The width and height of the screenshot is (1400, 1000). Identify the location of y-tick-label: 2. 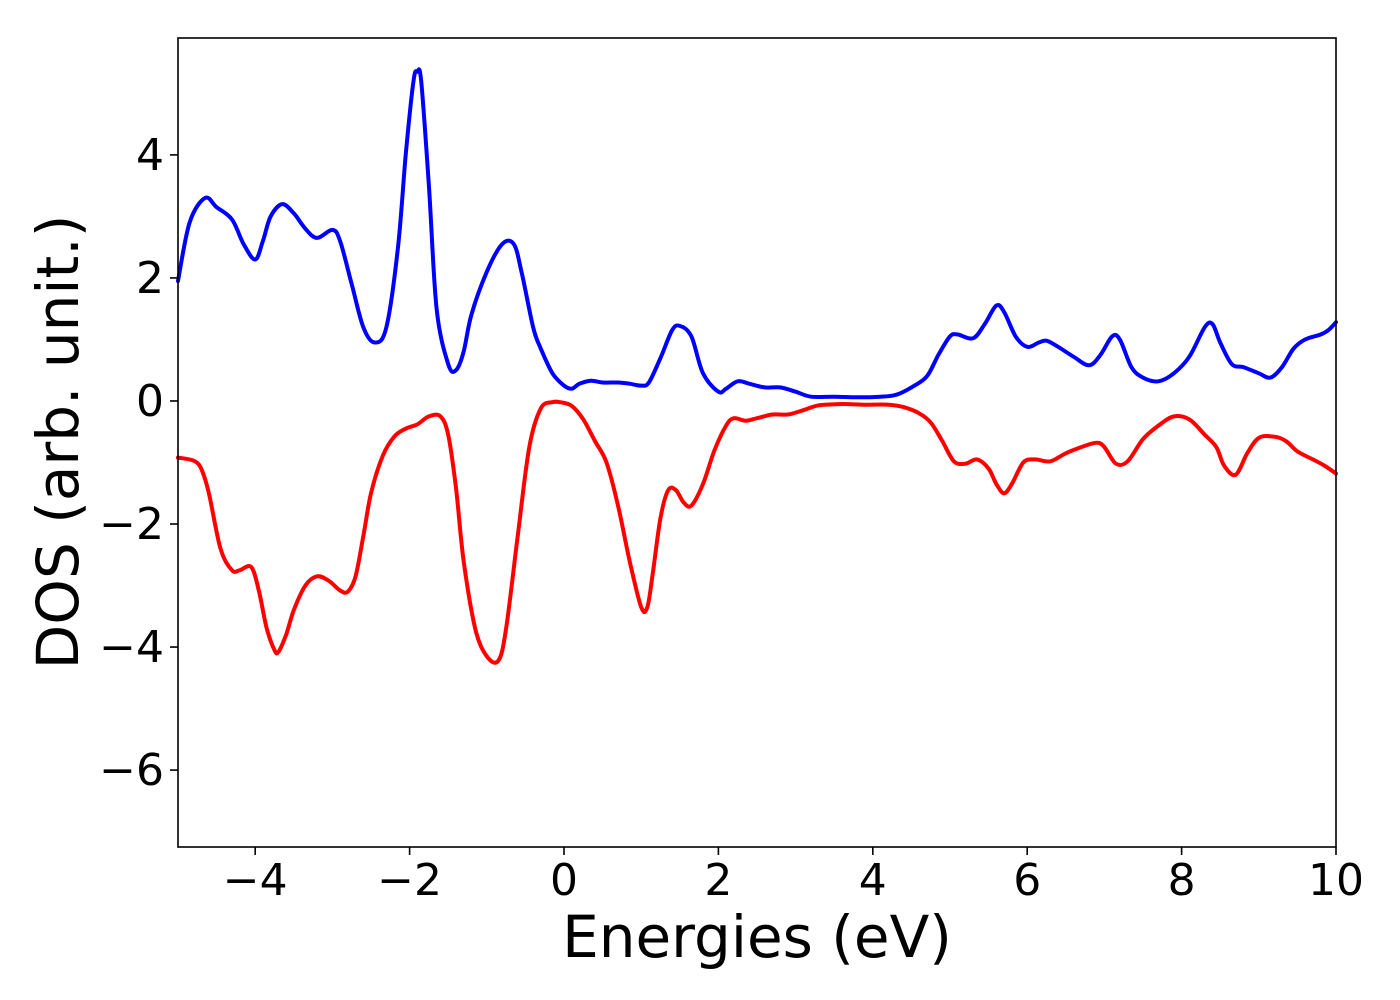
(150, 278).